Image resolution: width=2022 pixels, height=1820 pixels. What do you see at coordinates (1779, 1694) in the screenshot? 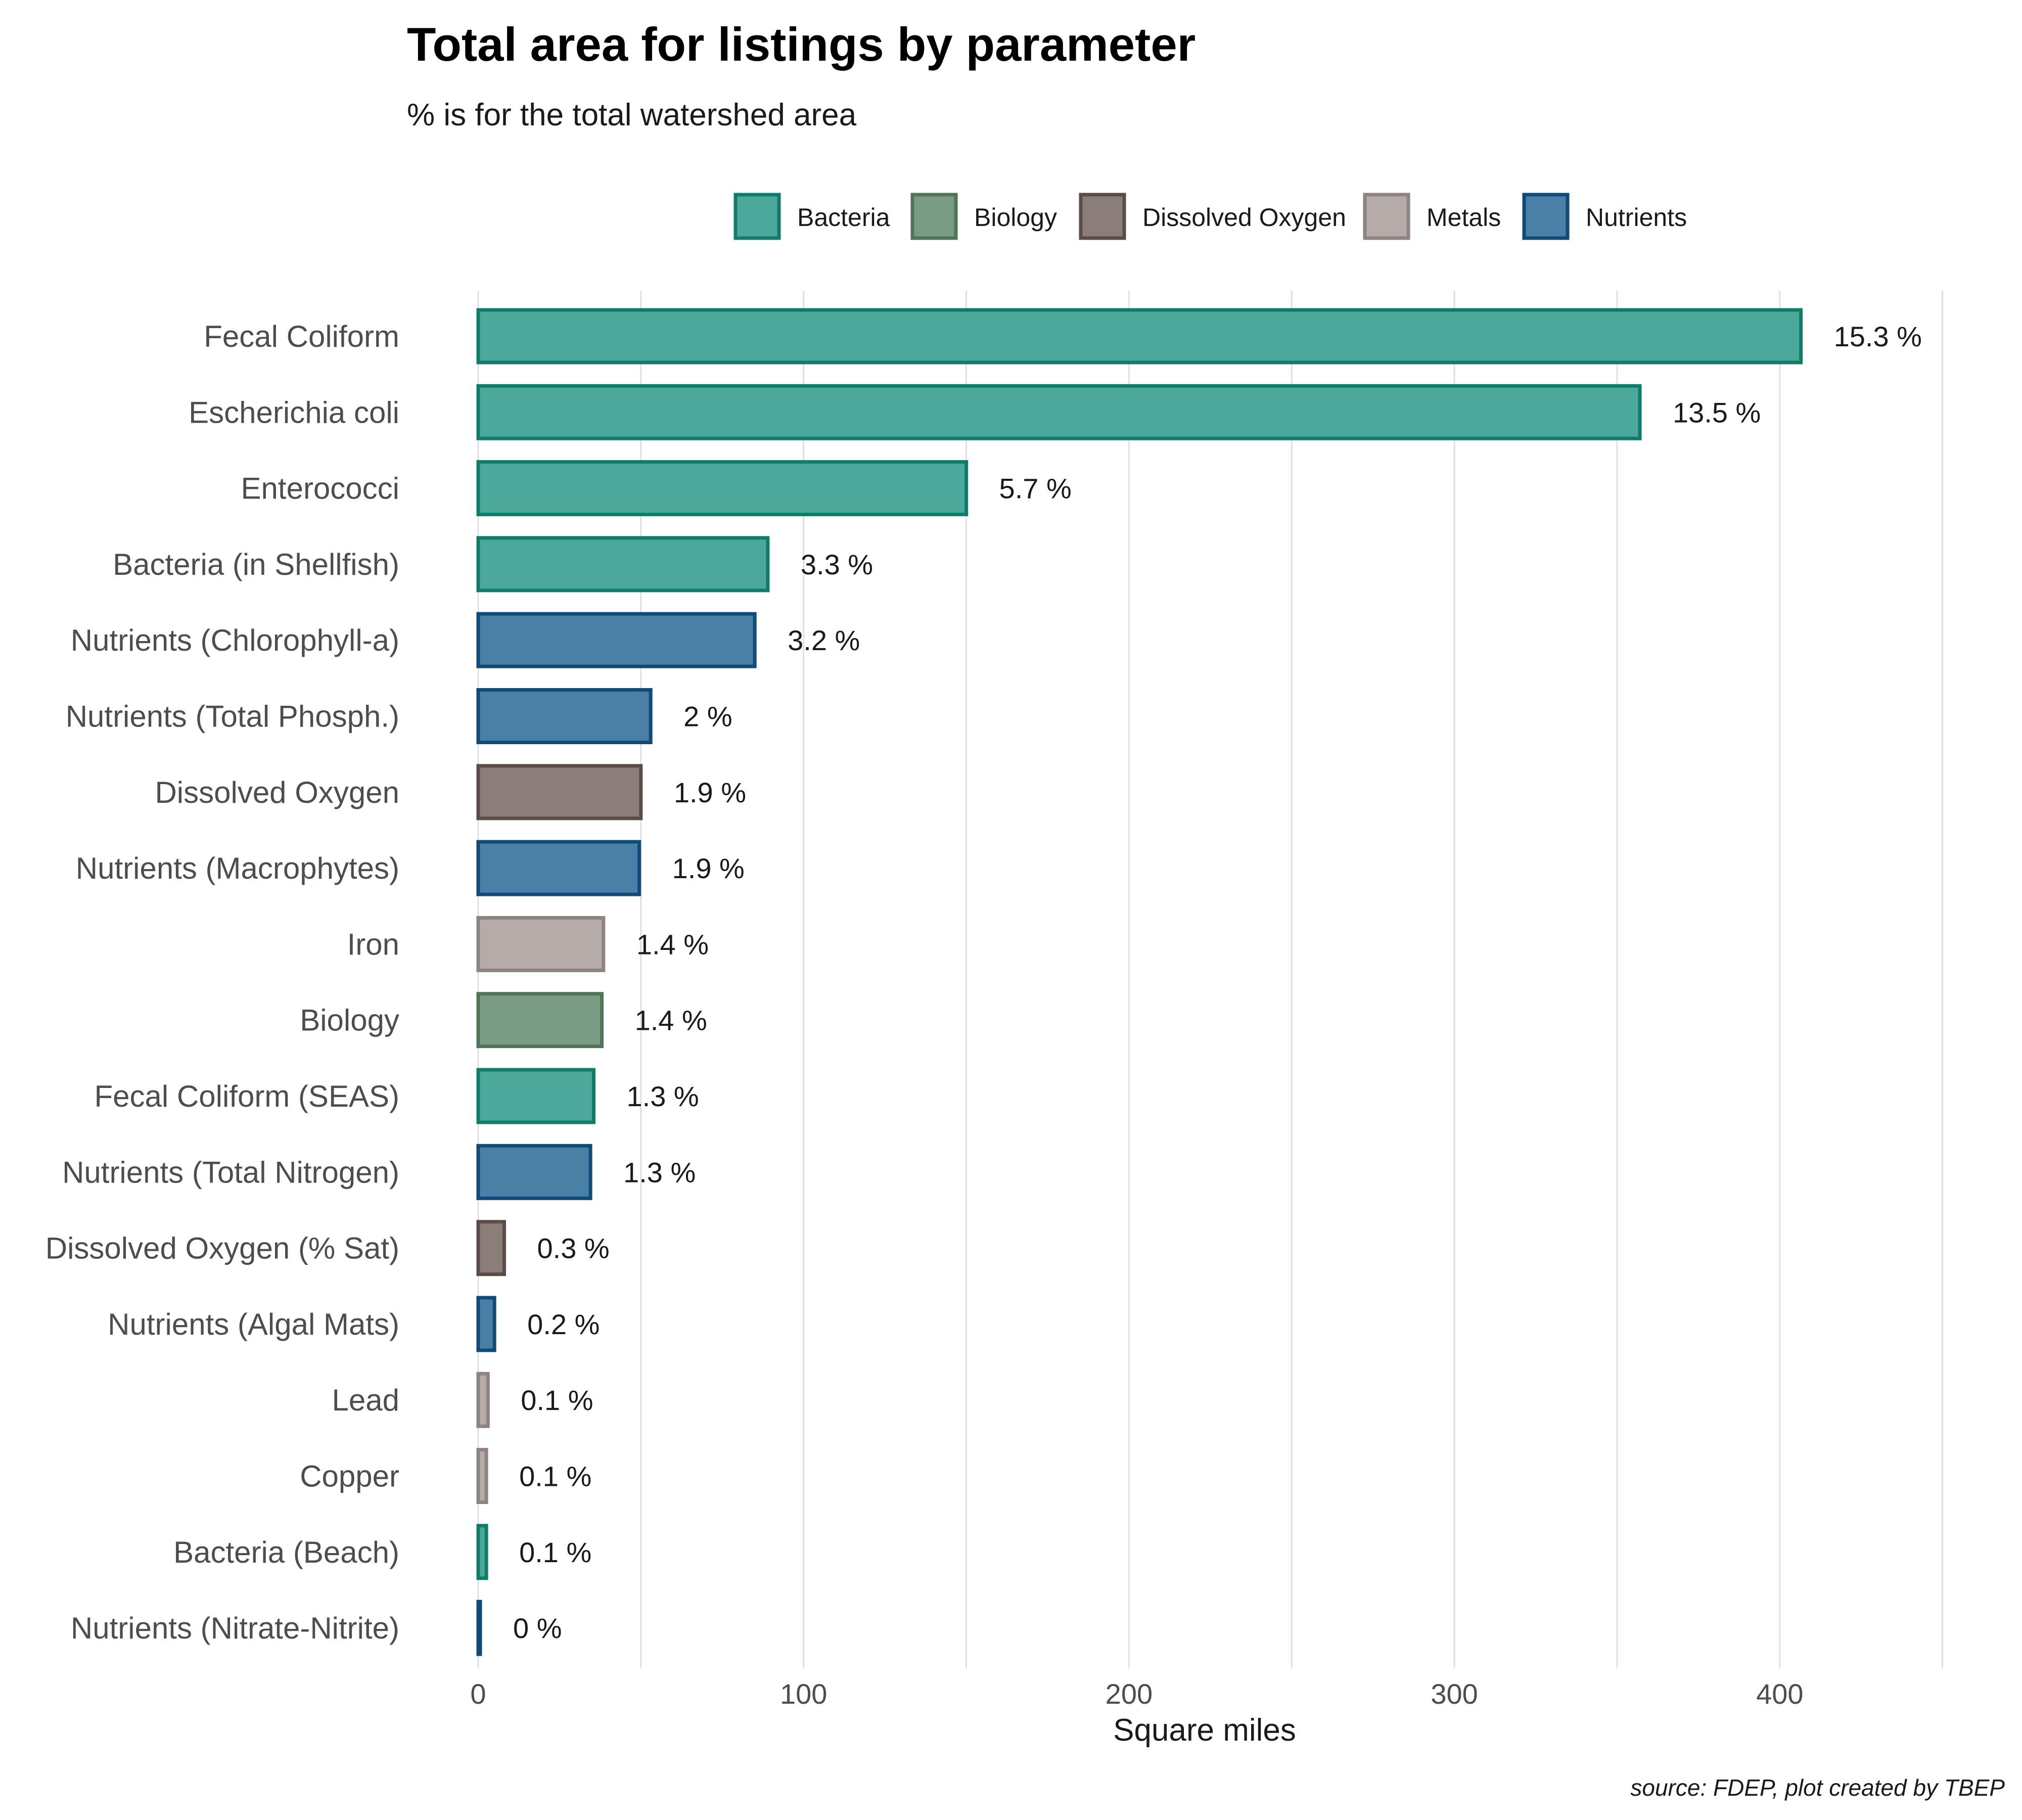
I see `x-tick-label: 400` at bounding box center [1779, 1694].